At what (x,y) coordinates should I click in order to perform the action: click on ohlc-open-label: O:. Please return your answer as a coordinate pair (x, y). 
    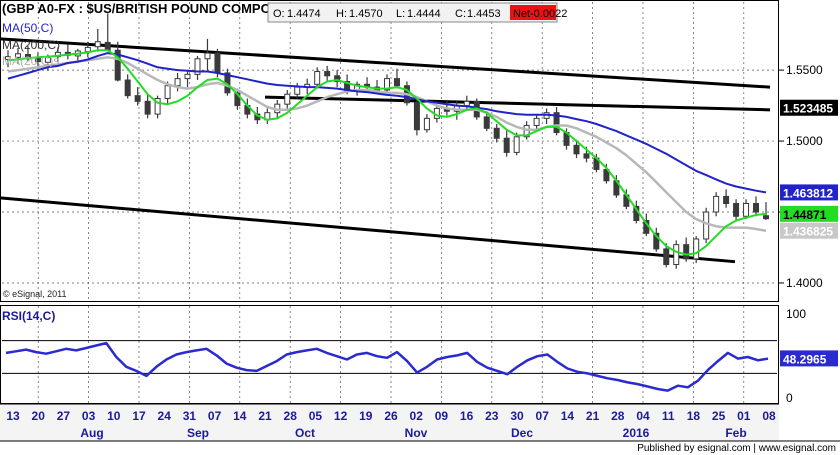
    Looking at the image, I should click on (279, 14).